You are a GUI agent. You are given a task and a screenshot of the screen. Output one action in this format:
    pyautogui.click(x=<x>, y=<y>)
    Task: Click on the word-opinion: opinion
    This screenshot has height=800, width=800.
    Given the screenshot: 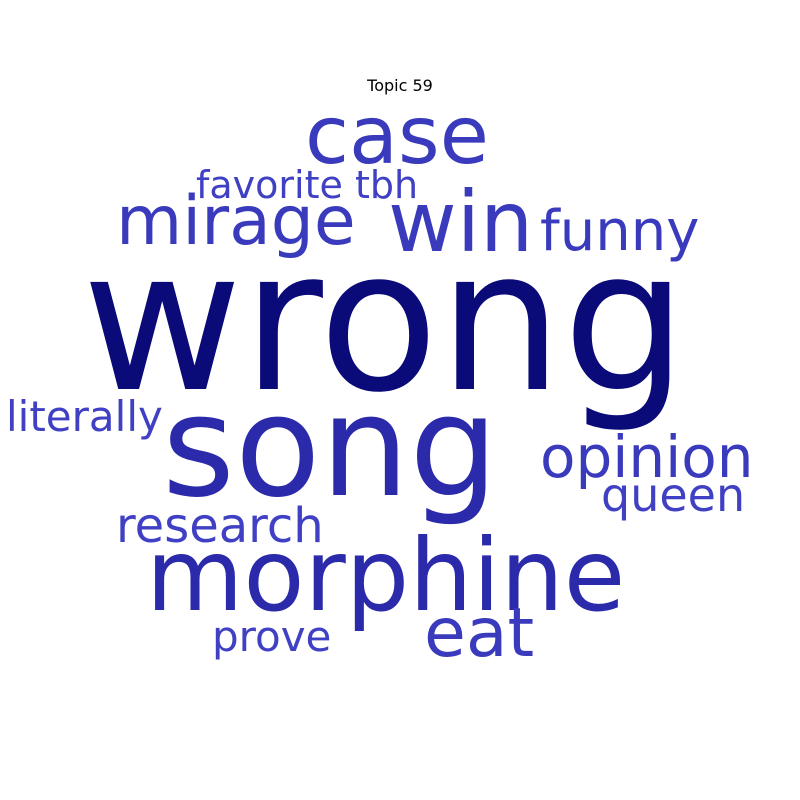 What is the action you would take?
    pyautogui.click(x=647, y=457)
    